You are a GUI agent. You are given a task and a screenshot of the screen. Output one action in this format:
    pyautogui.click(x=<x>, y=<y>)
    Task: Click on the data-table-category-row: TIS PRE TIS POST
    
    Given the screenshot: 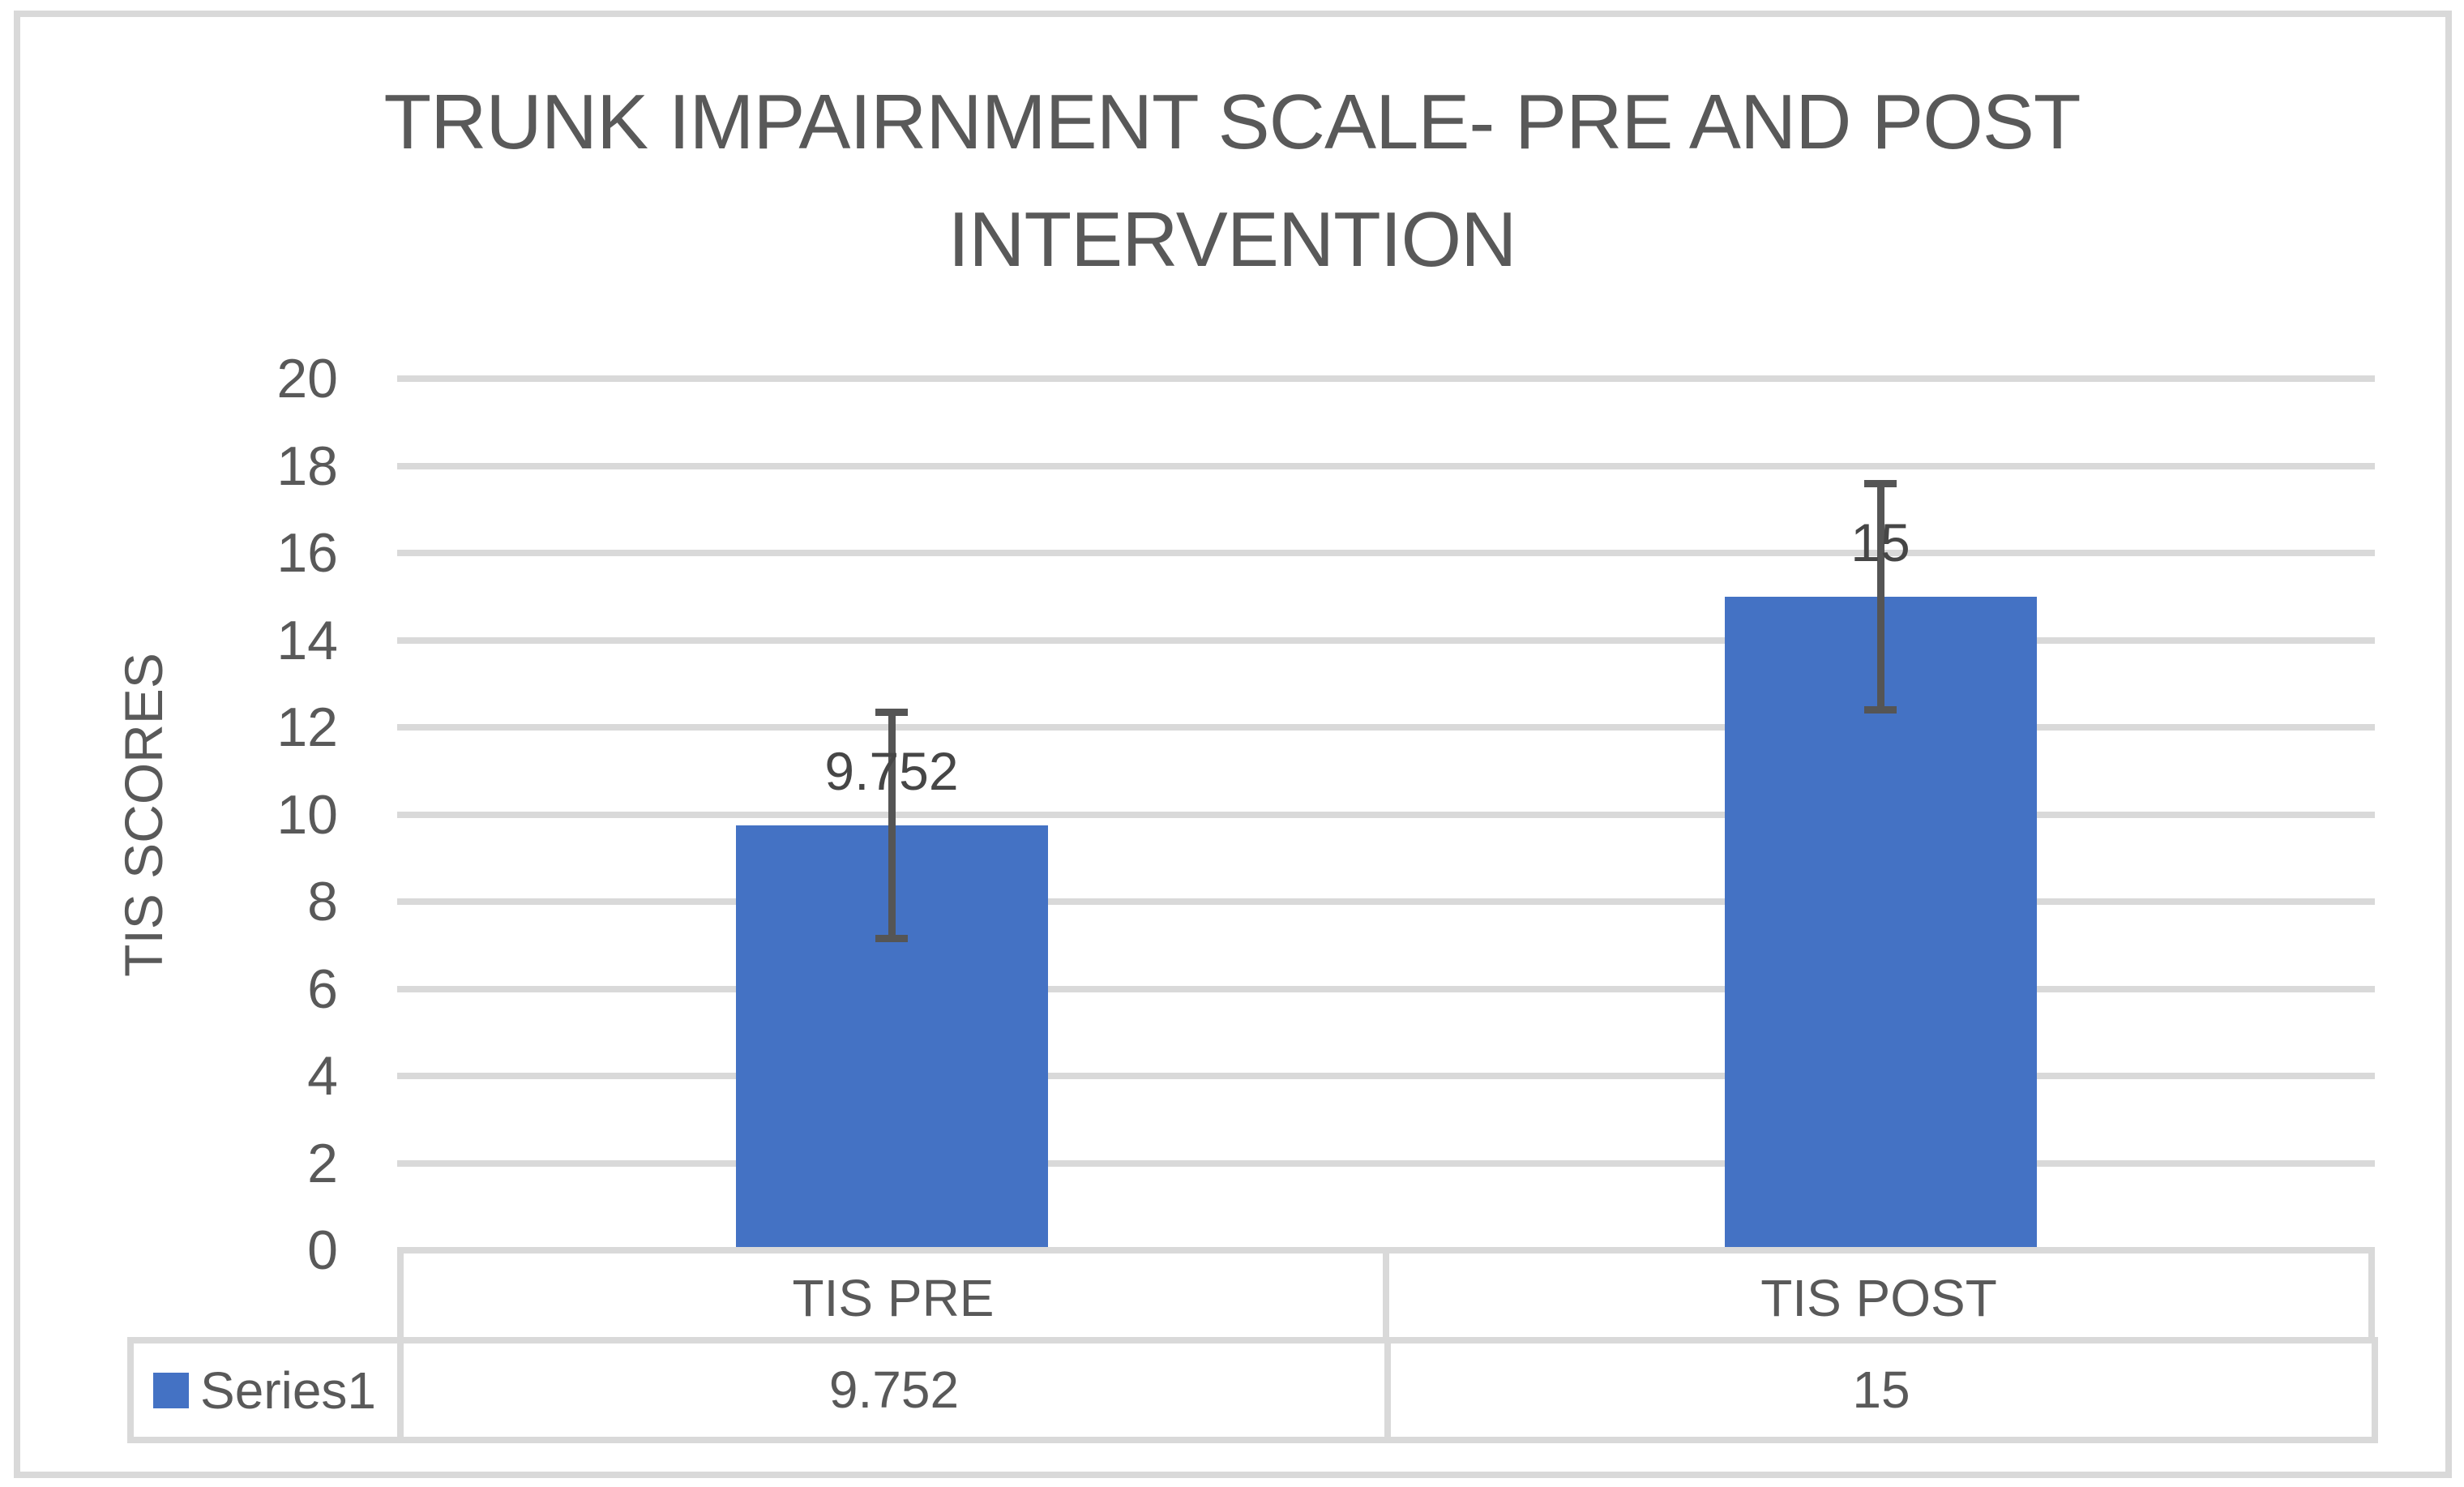 What is the action you would take?
    pyautogui.click(x=1386, y=1295)
    